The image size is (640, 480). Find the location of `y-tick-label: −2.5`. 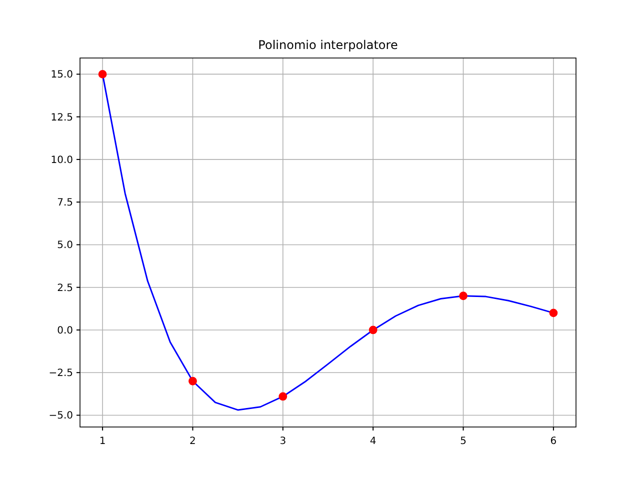

y-tick-label: −2.5 is located at coordinates (60, 374).